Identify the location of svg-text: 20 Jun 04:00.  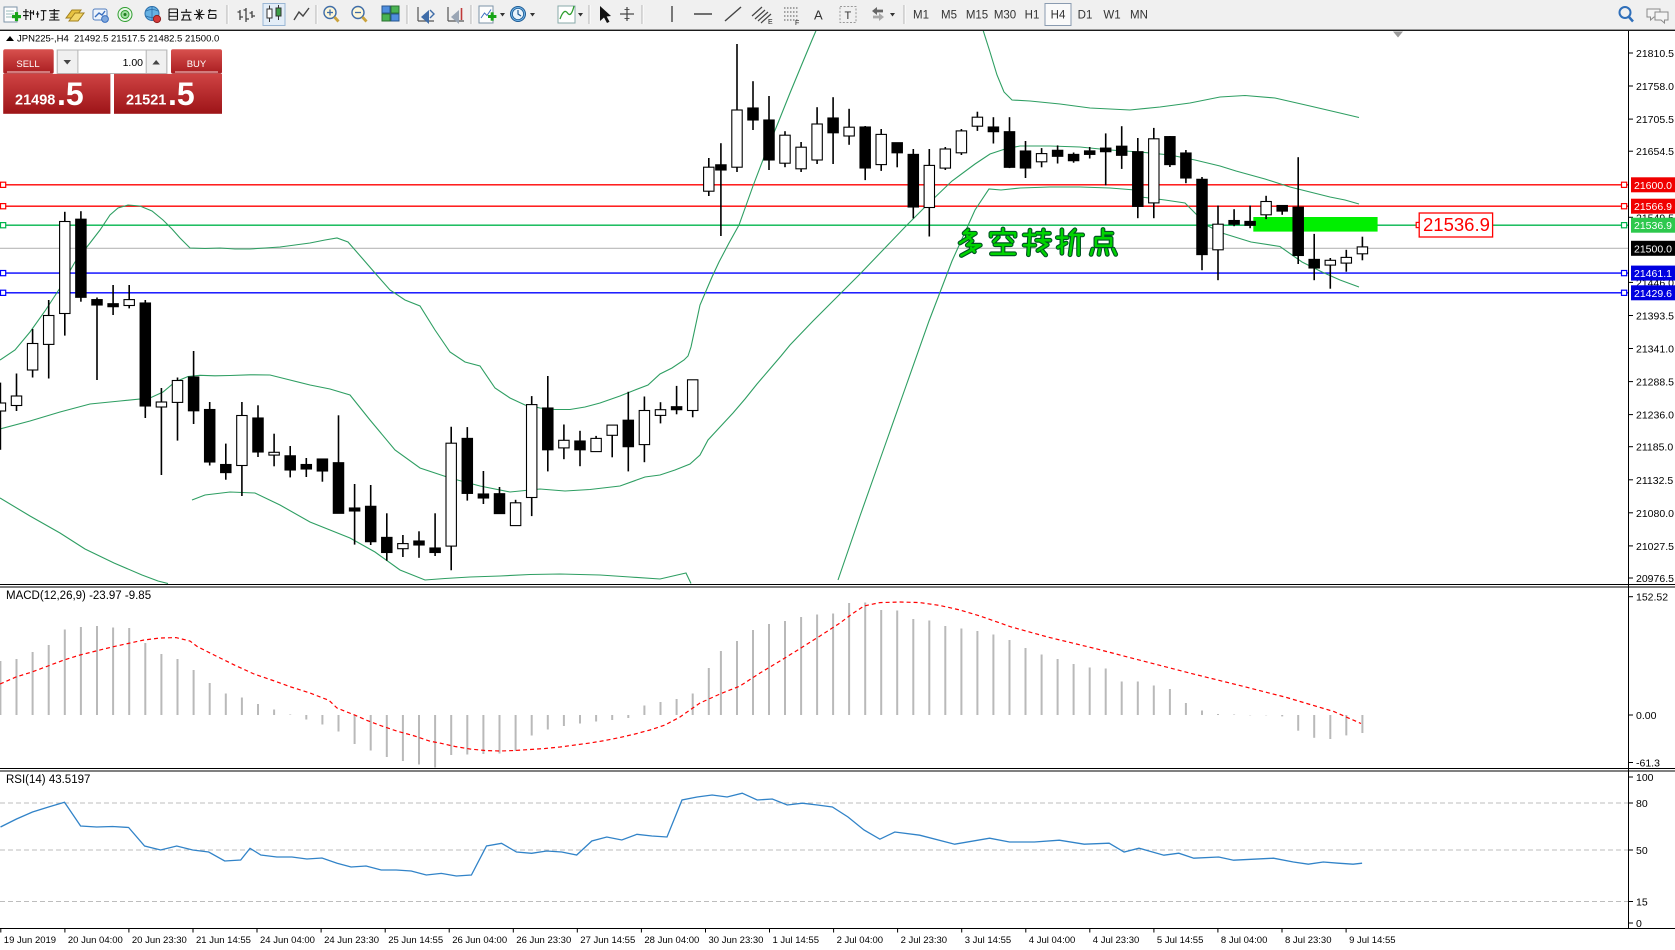
(95, 940).